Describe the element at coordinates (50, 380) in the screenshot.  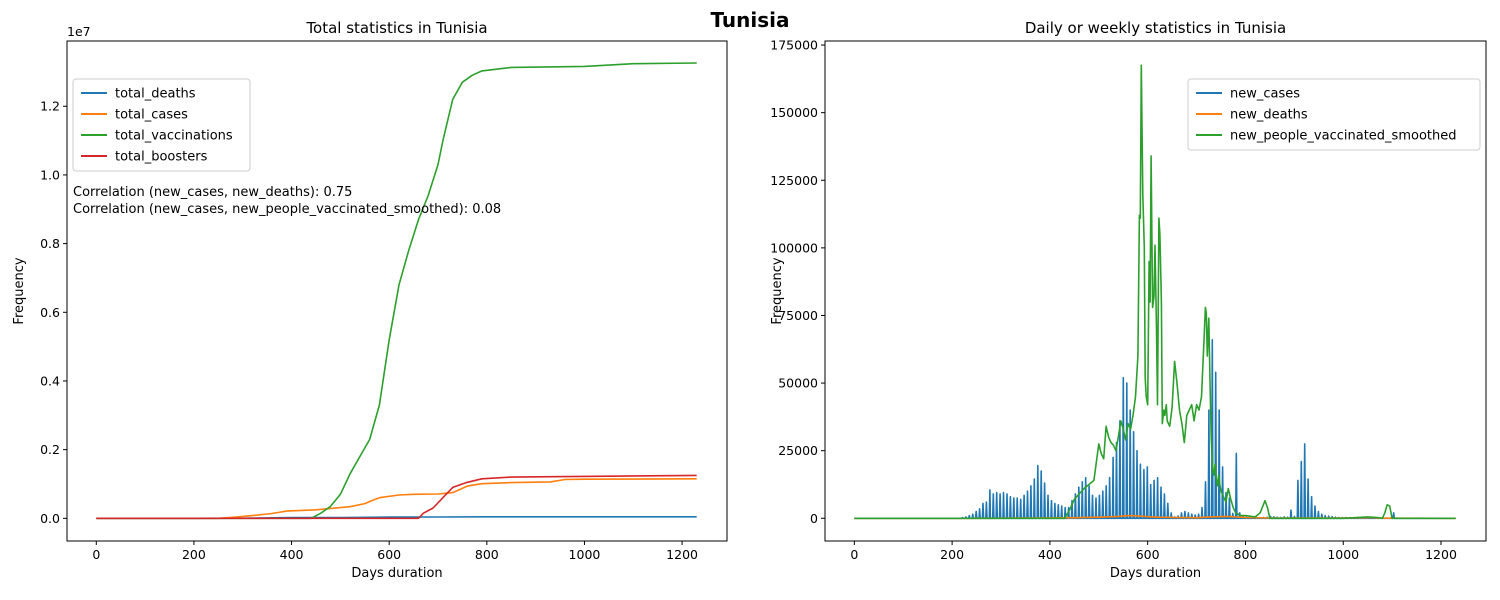
I see `y-tick-label: 0.4` at that location.